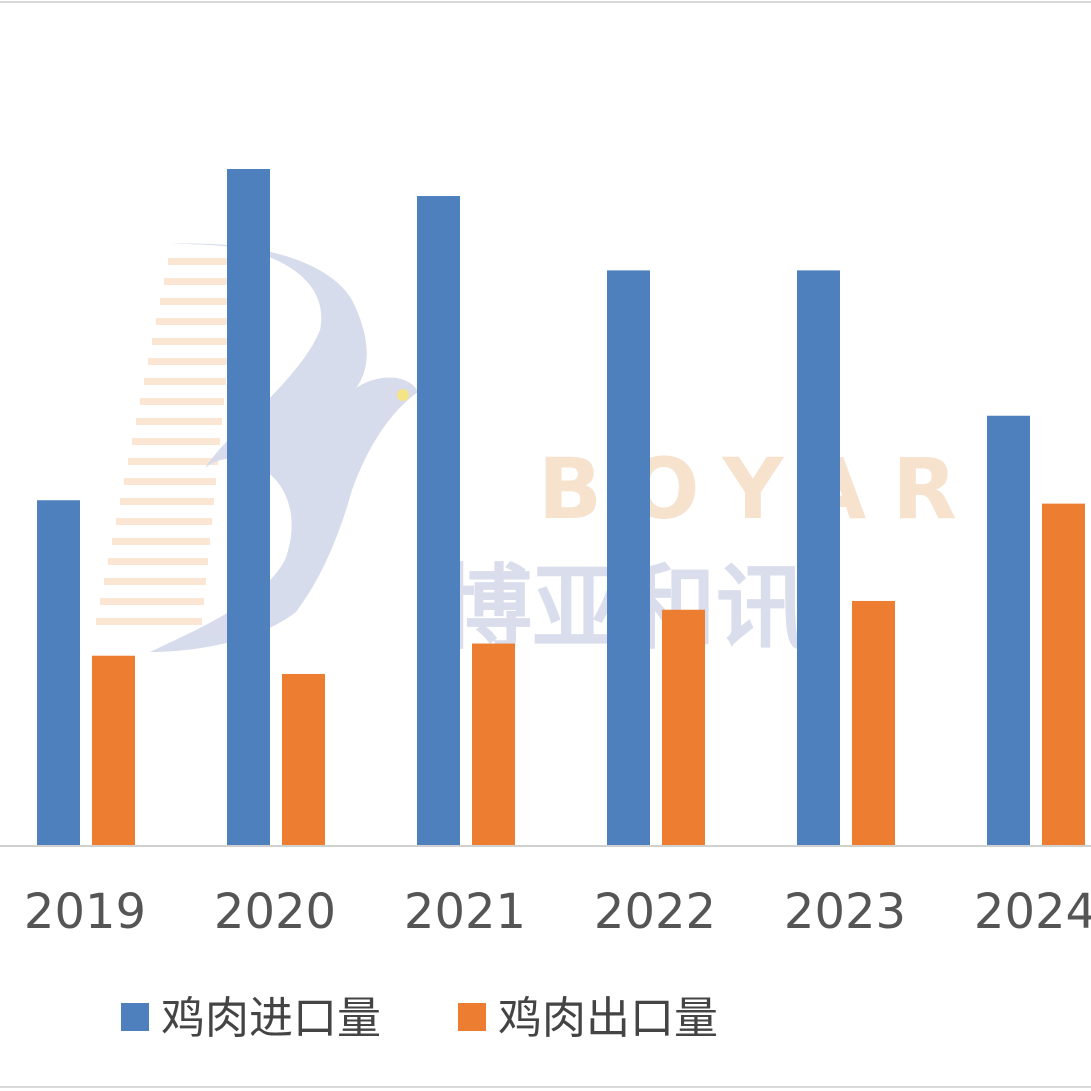  What do you see at coordinates (419, 1018) in the screenshot?
I see `legend: 鸡肉进口量 鸡肉出口量` at bounding box center [419, 1018].